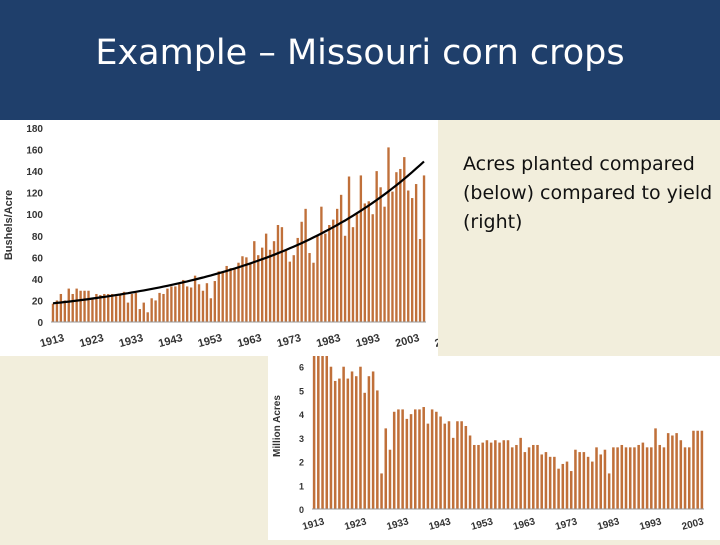  Describe the element at coordinates (301, 415) in the screenshot. I see `y-tick-label: 4` at that location.